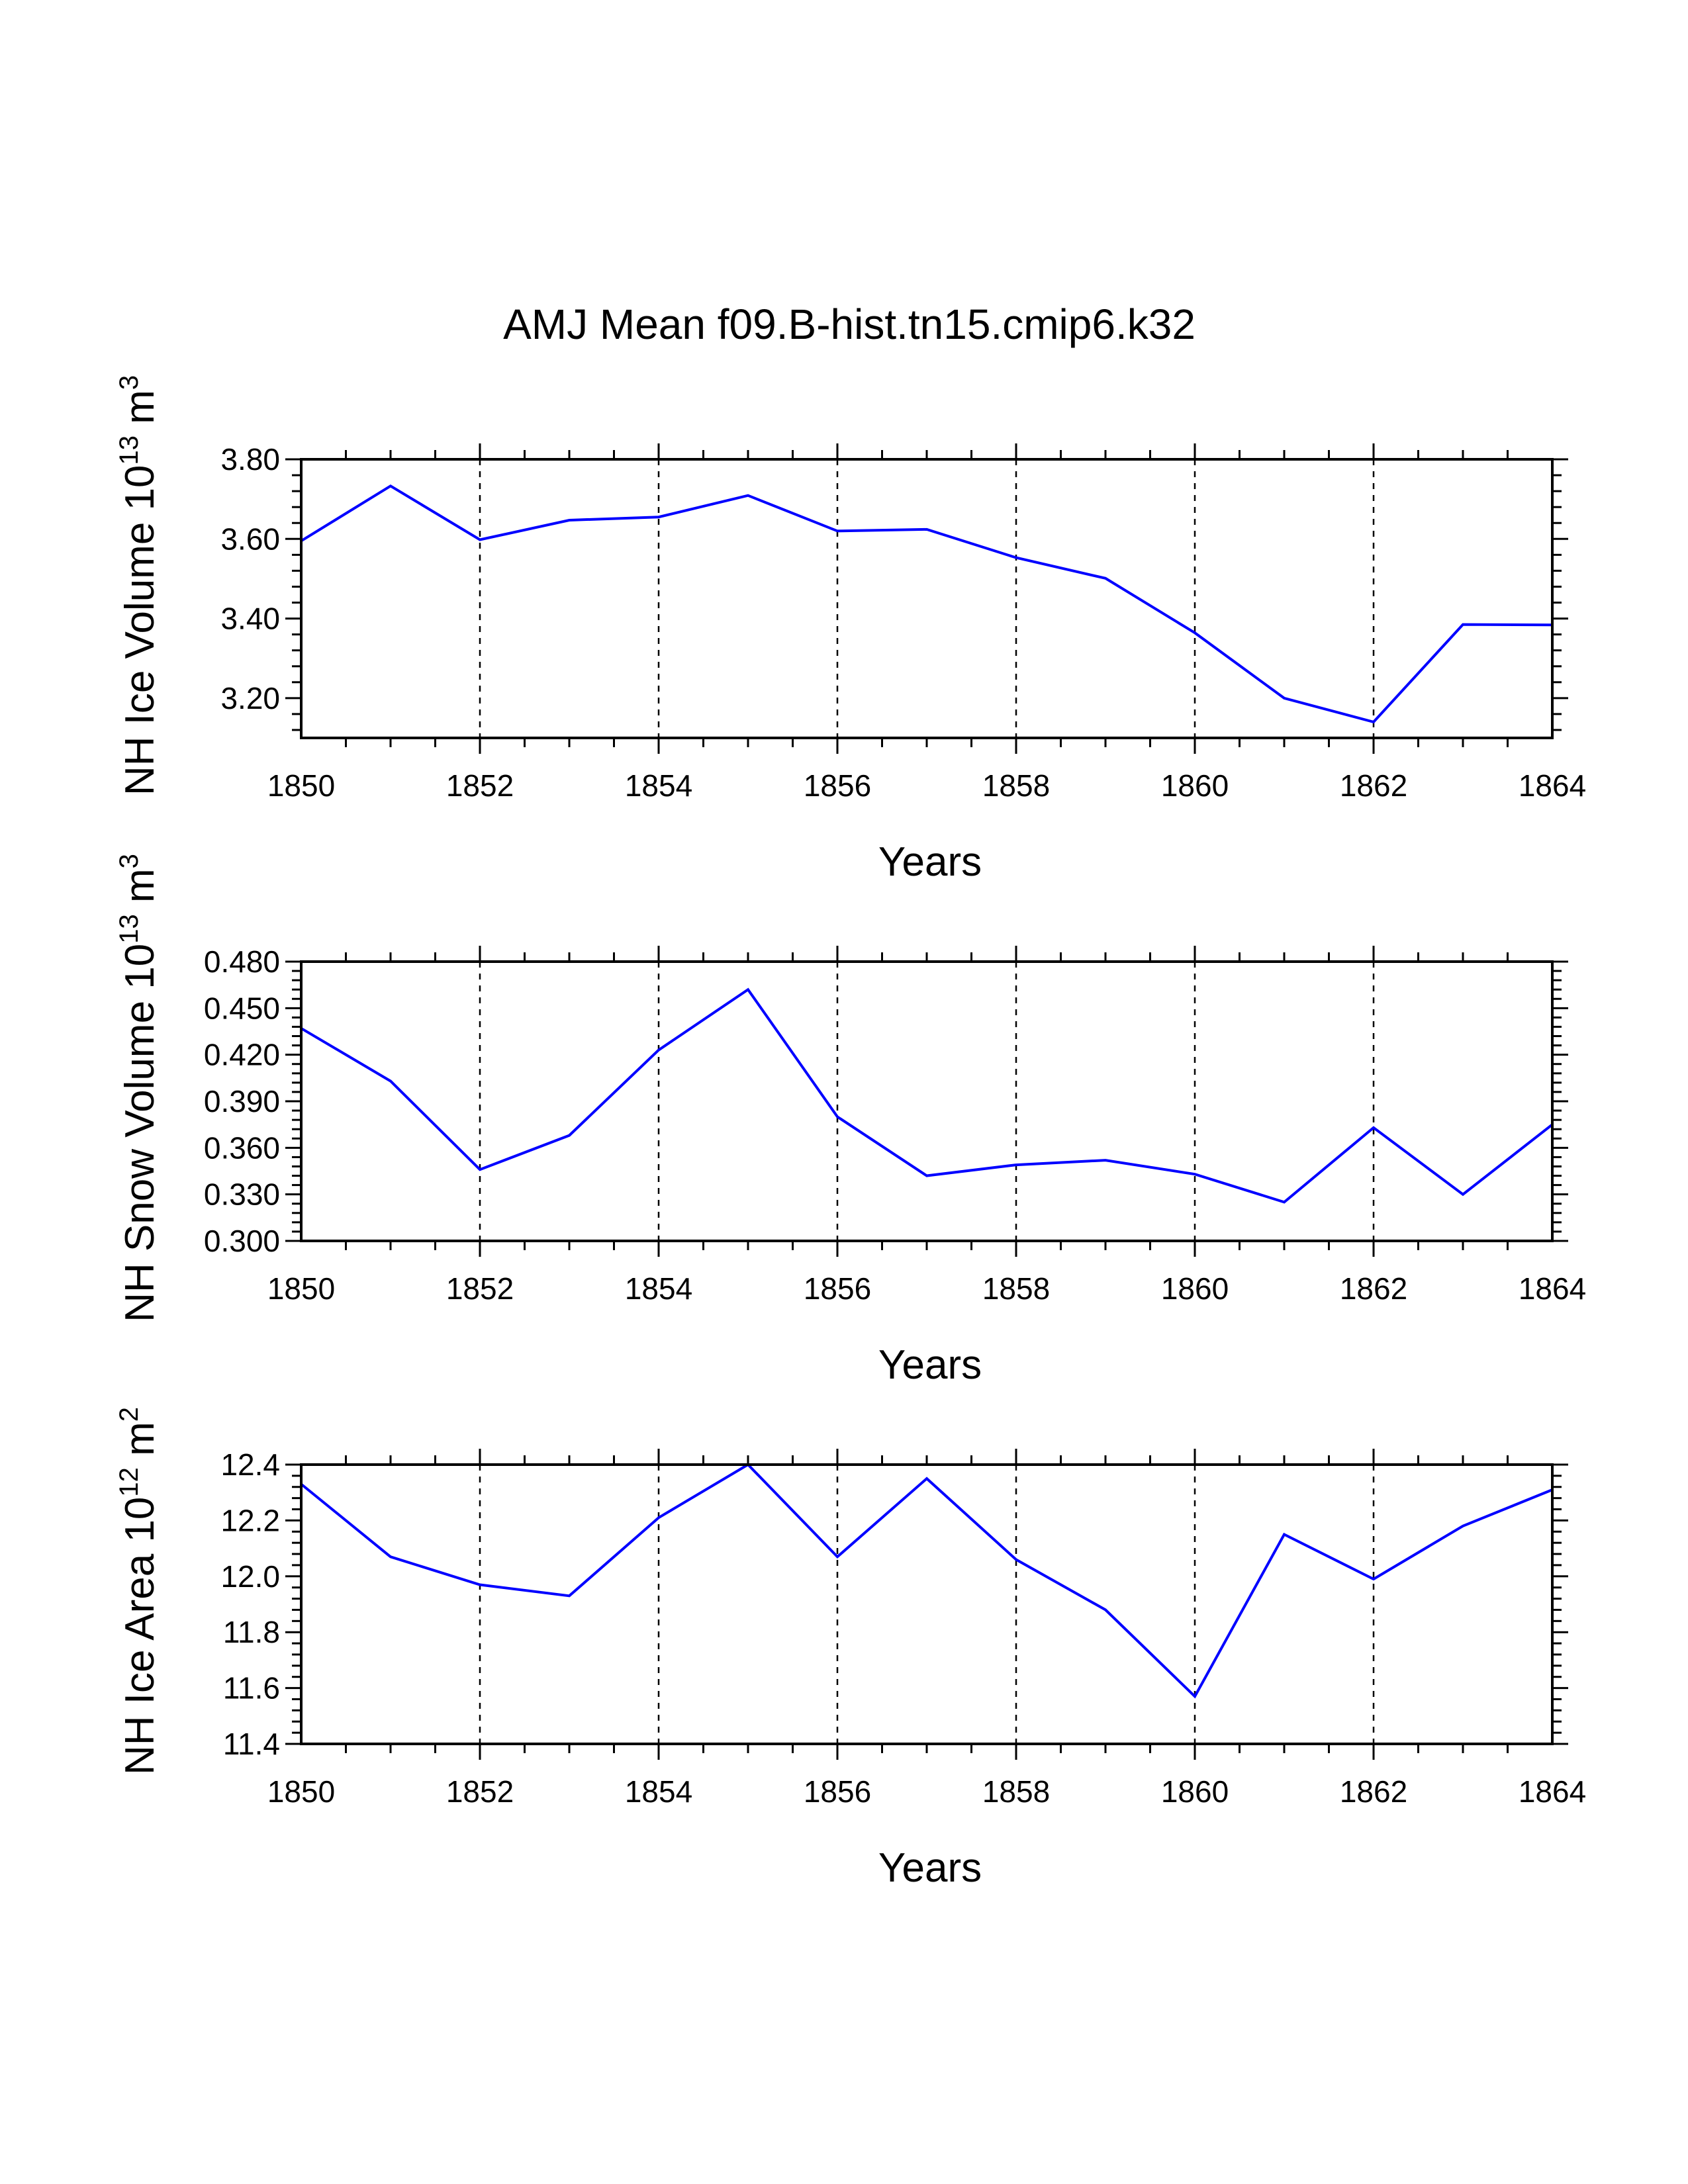 This screenshot has height=2184, width=1688. I want to click on ice-area-x-tick-label: 1864, so click(1552, 1792).